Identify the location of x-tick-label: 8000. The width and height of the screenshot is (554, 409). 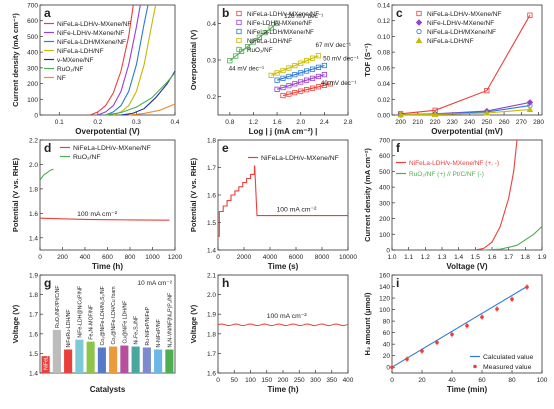
(322, 257).